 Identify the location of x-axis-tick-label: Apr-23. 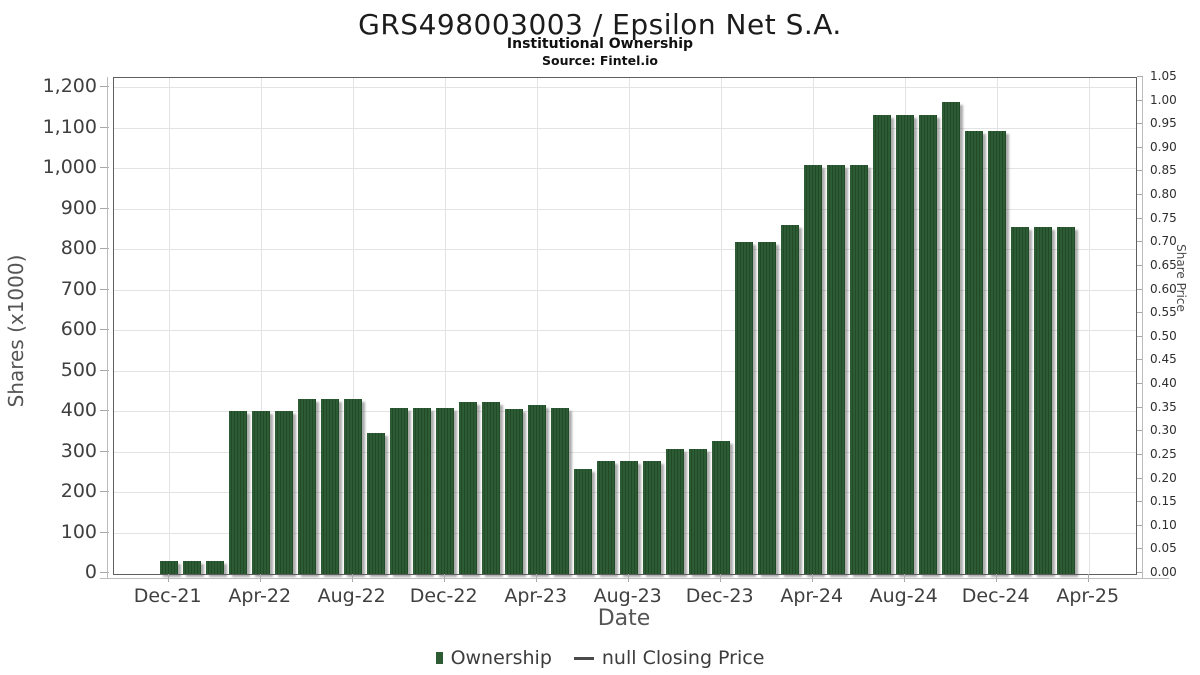
(536, 596).